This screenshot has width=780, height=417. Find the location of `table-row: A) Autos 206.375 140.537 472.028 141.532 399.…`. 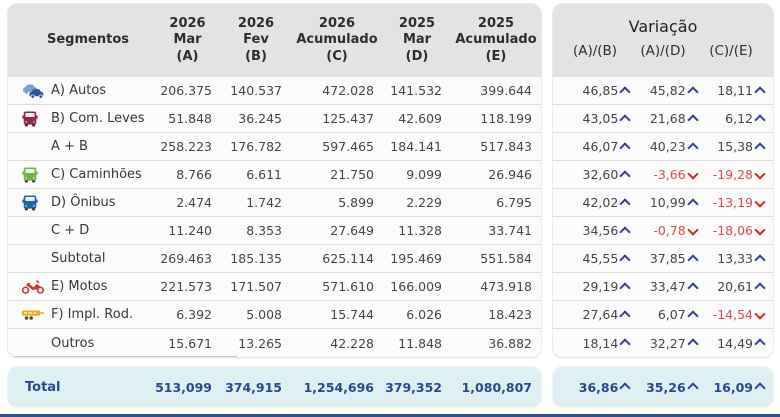

table-row: A) Autos 206.375 140.537 472.028 141.532 399.… is located at coordinates (274, 91).